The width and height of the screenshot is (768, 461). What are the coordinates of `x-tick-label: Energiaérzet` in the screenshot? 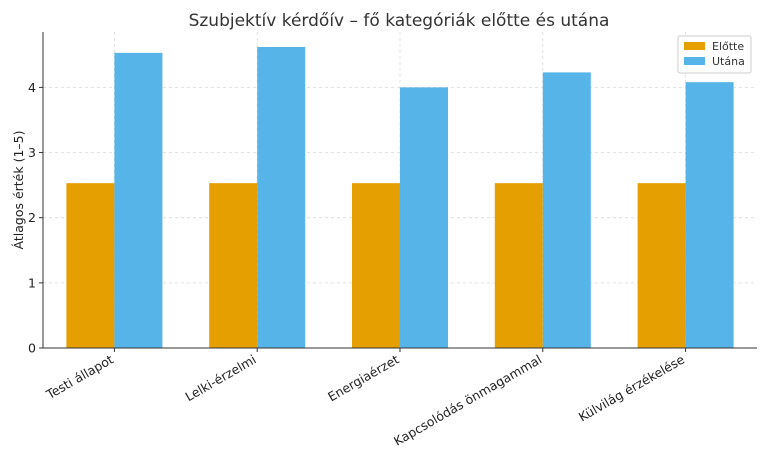 It's located at (363, 378).